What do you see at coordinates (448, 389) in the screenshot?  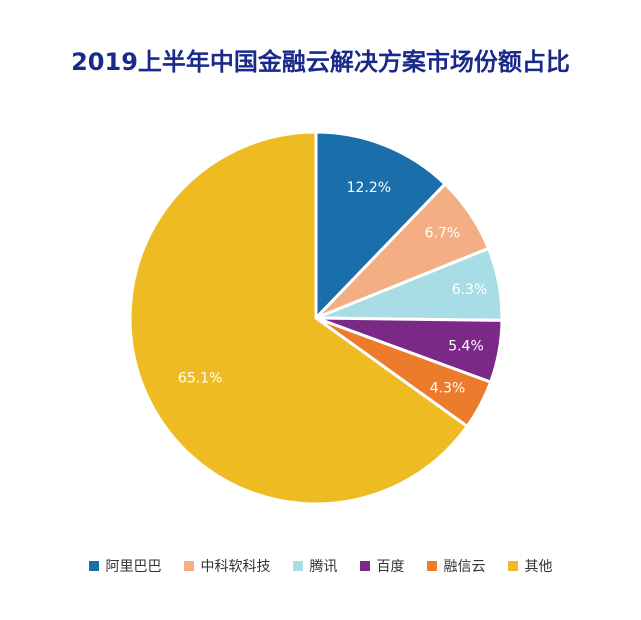 I see `pie-label-5: 4.3%` at bounding box center [448, 389].